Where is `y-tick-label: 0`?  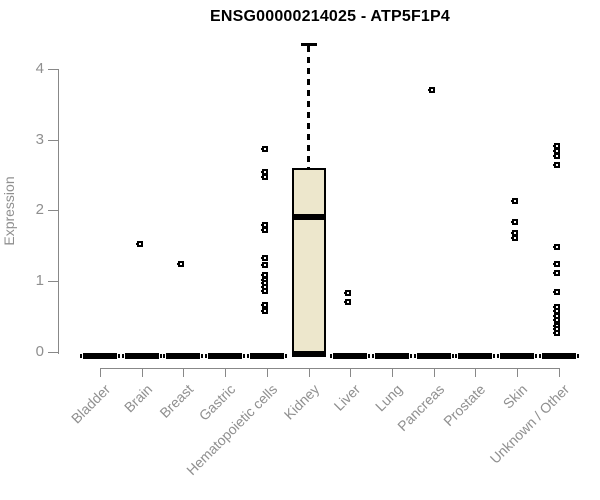 y-tick-label: 0 is located at coordinates (39, 351).